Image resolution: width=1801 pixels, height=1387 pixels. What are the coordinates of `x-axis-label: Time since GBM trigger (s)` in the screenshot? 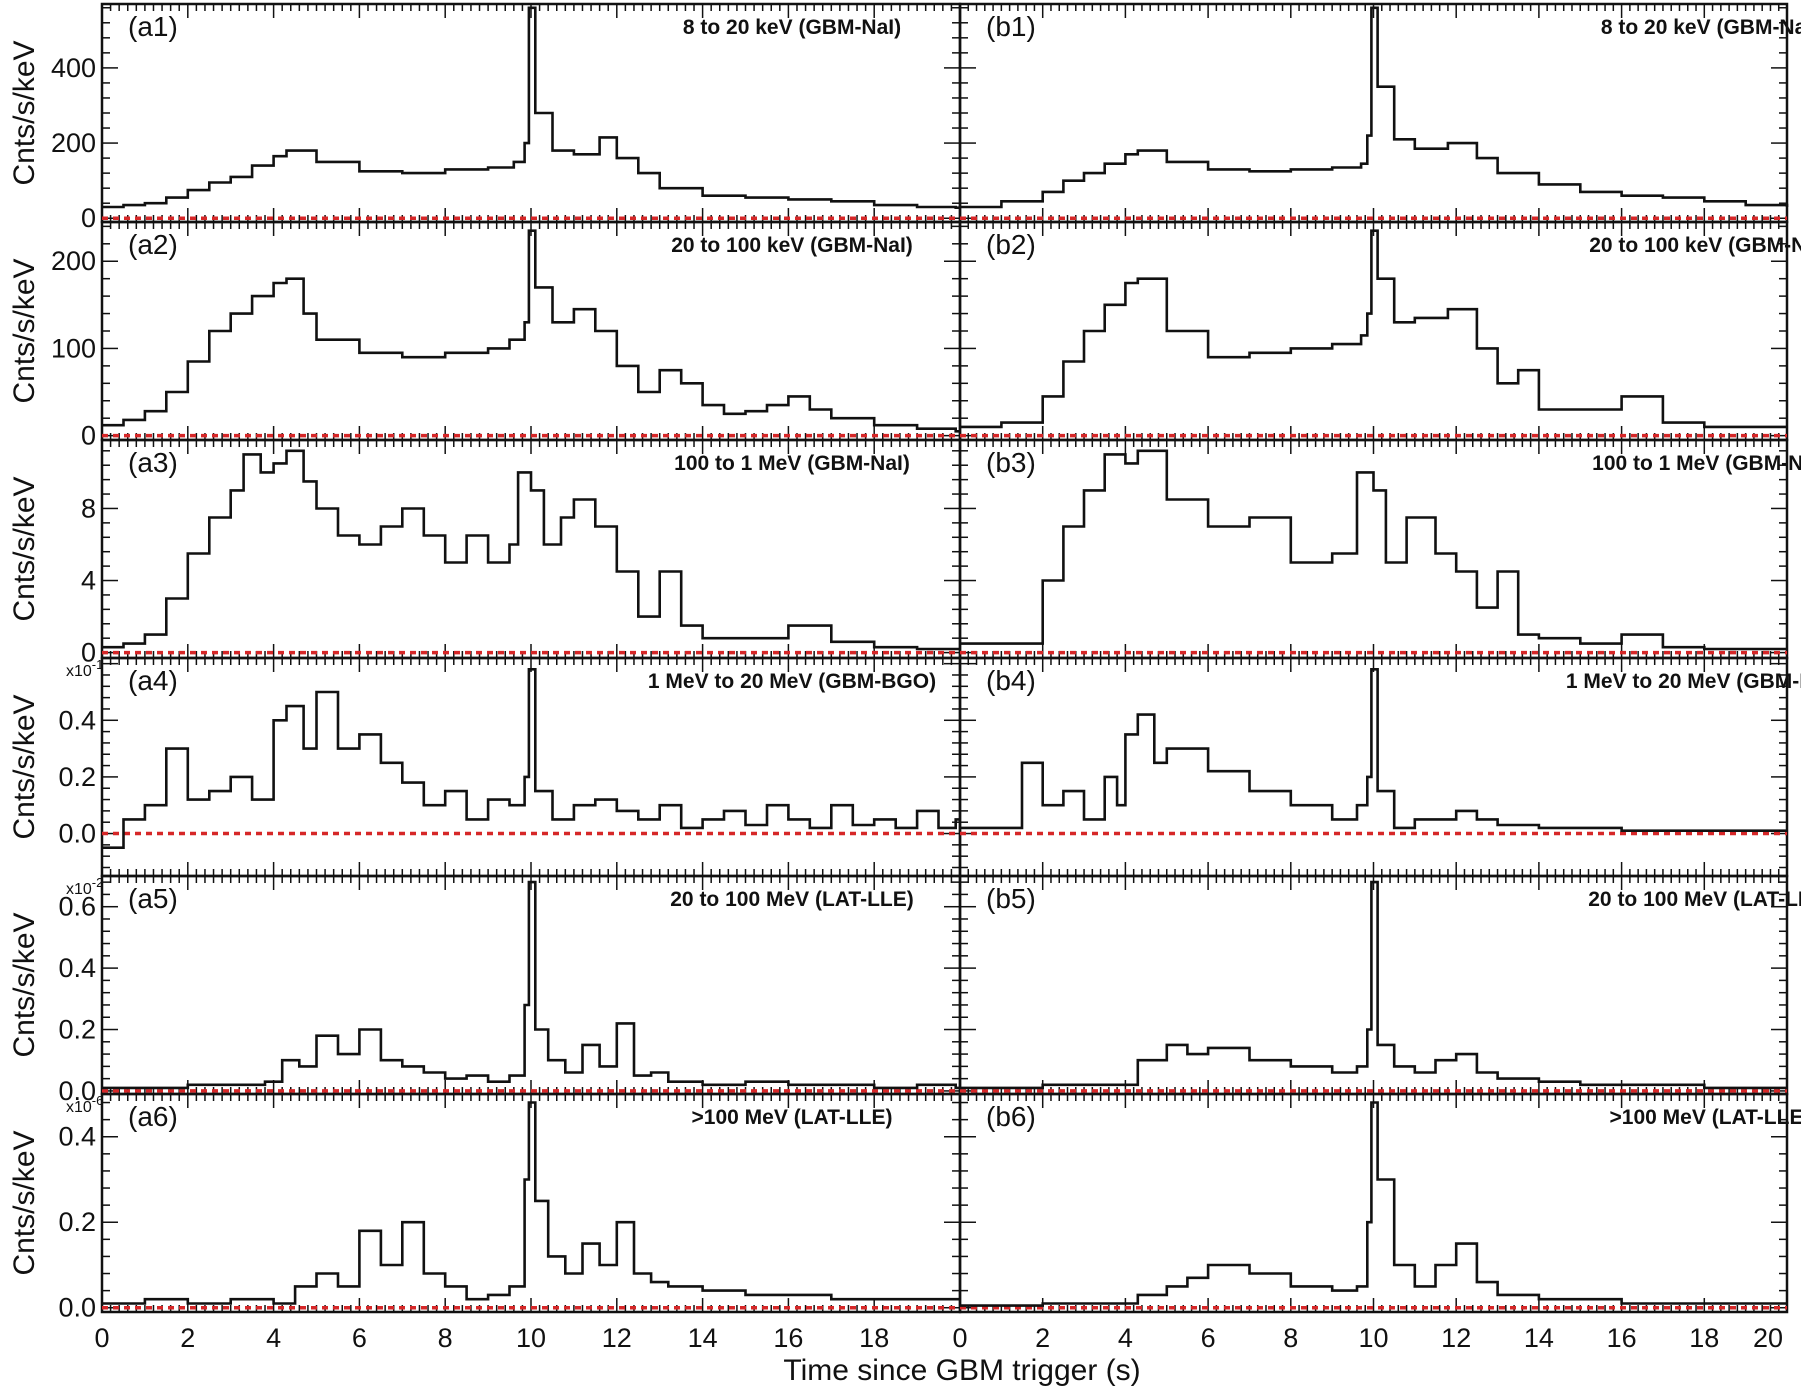 It's located at (961, 1370).